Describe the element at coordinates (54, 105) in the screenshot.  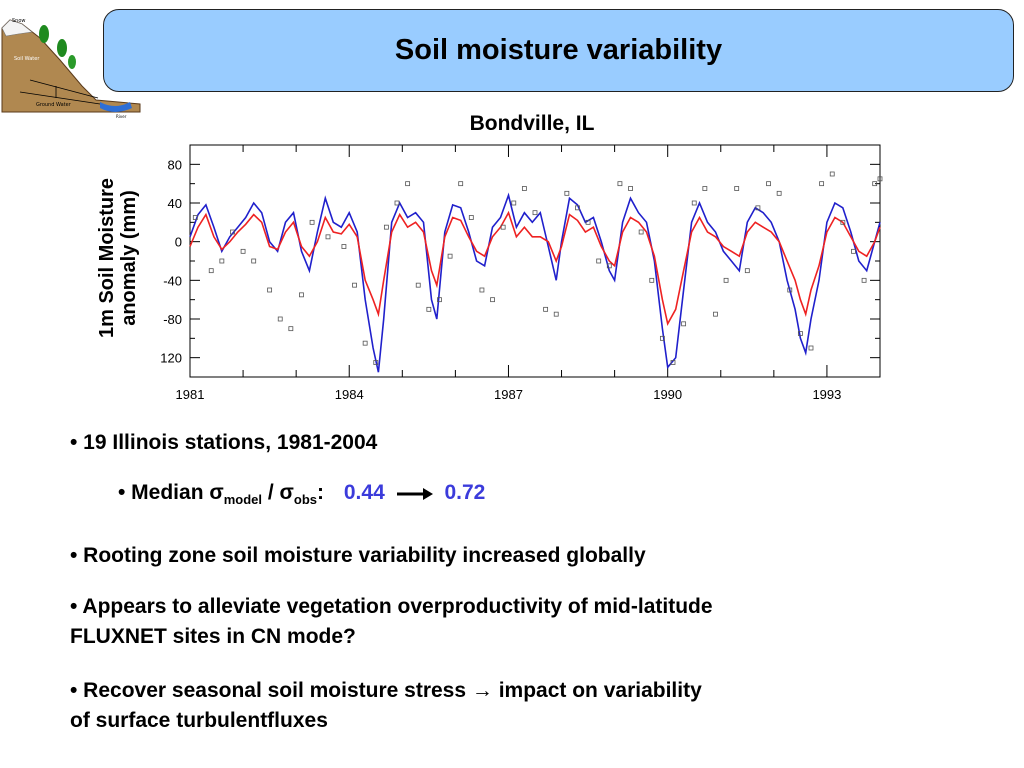
I see `logo-label-ground-water: Ground Water` at that location.